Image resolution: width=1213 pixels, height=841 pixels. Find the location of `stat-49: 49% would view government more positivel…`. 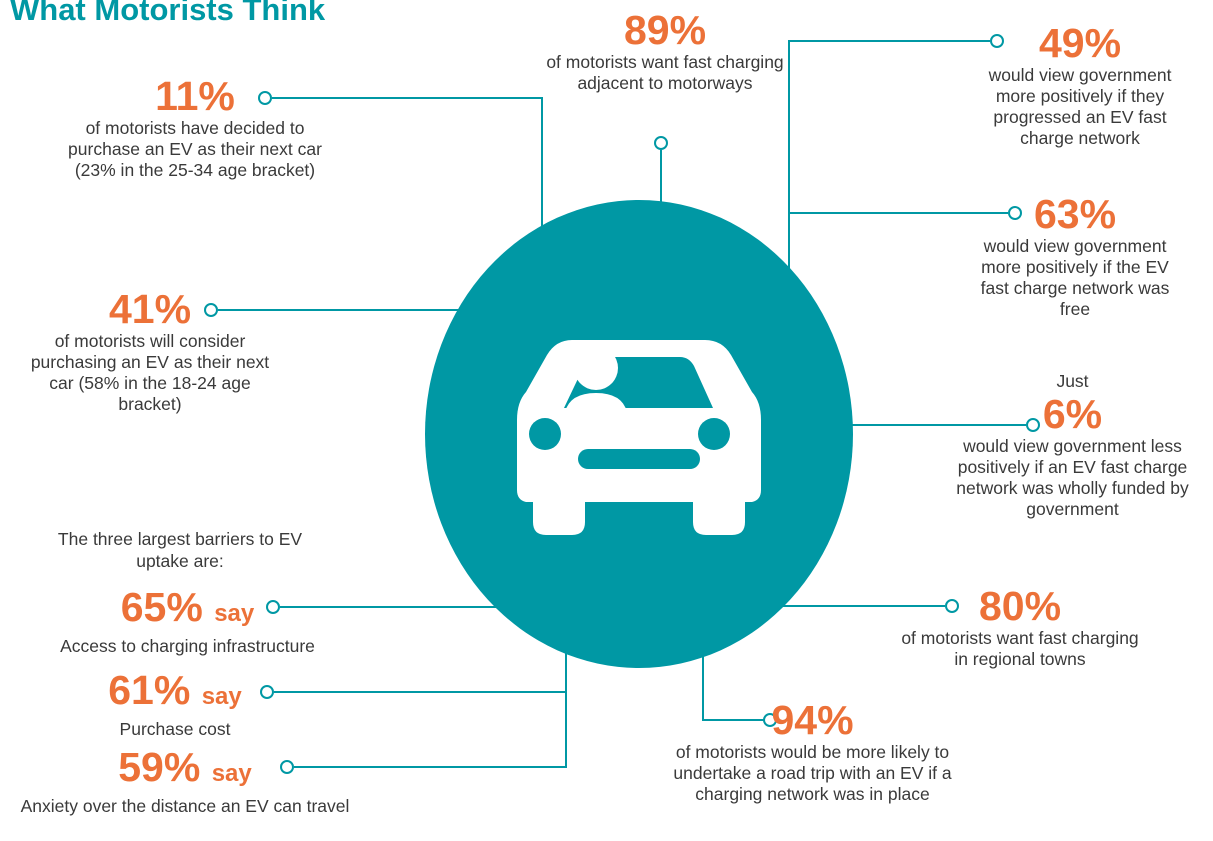

stat-49: 49% would view government more positivel… is located at coordinates (1080, 85).